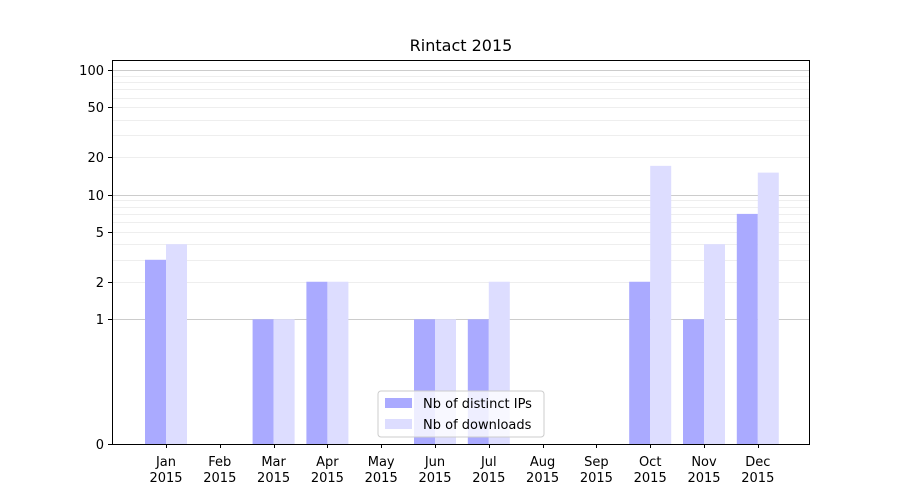 The image size is (900, 500). I want to click on x-tick-label-month: Jun, so click(434, 462).